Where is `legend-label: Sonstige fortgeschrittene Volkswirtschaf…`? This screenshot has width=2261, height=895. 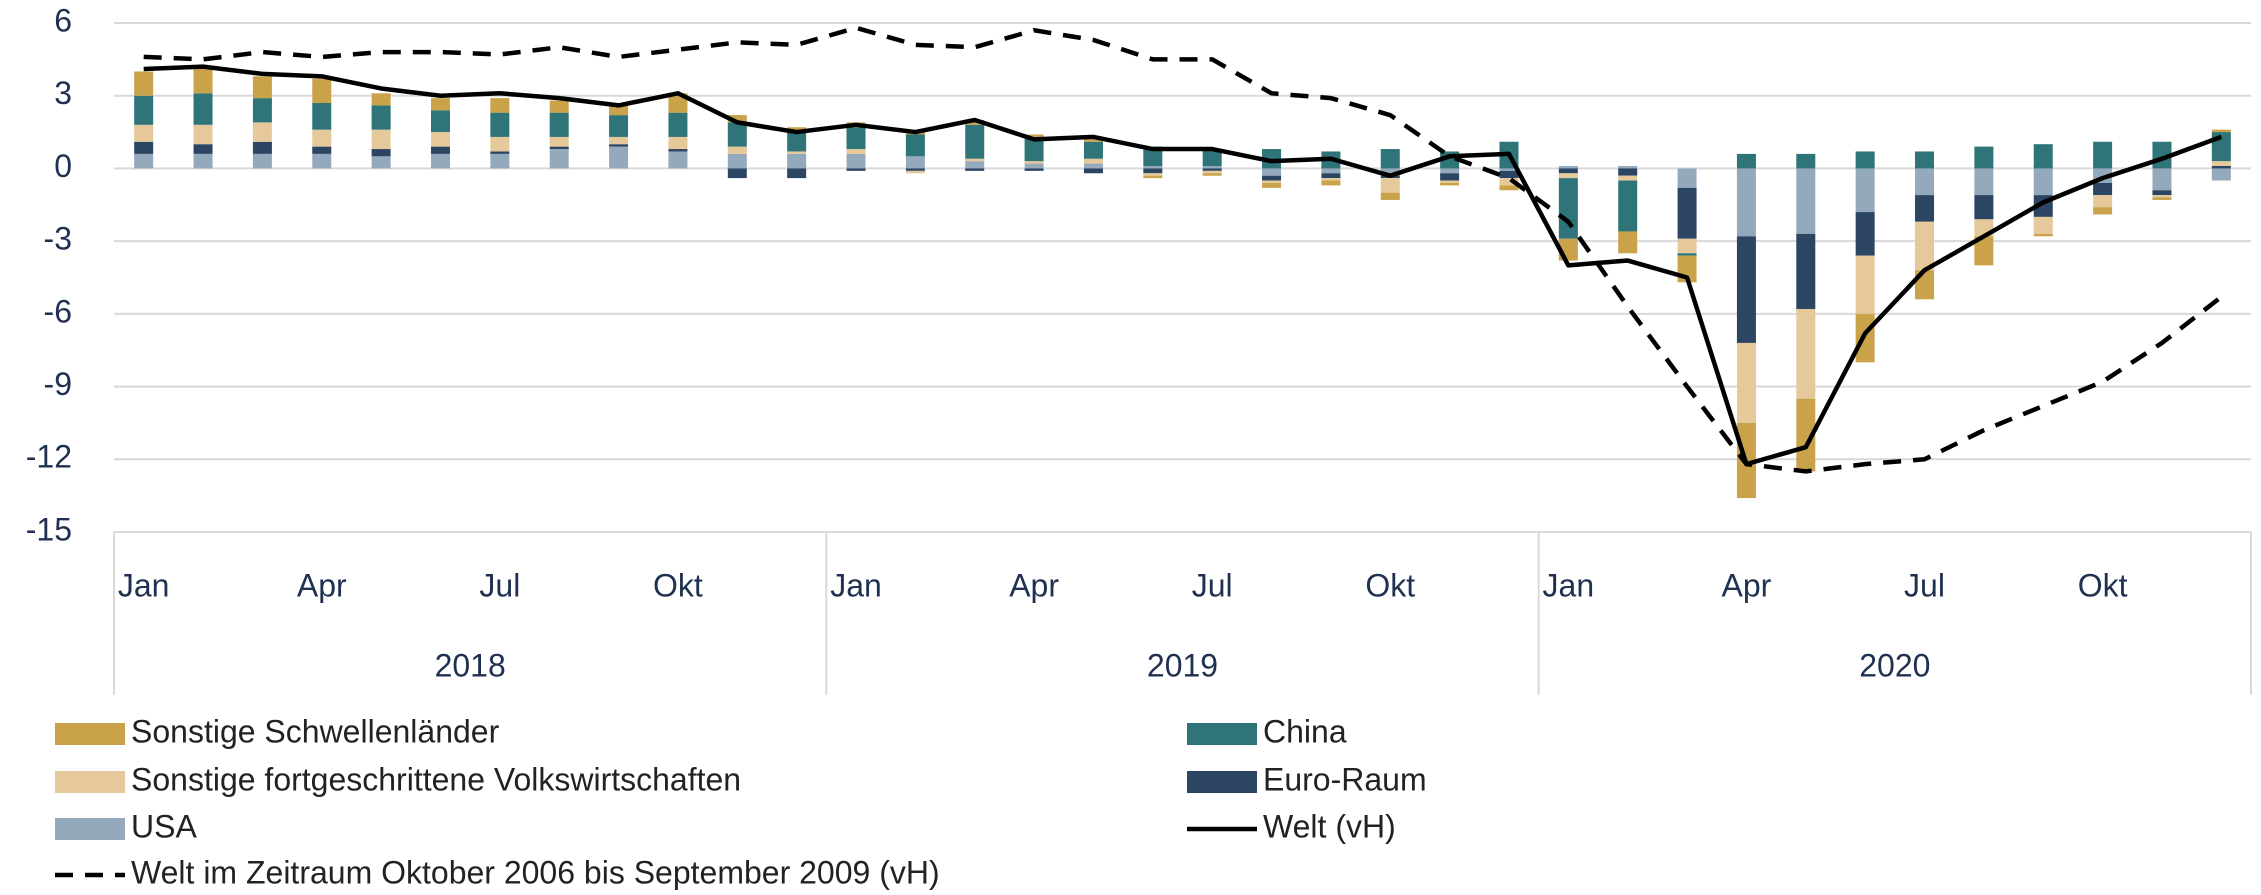 legend-label: Sonstige fortgeschrittene Volkswirtschaf… is located at coordinates (436, 779).